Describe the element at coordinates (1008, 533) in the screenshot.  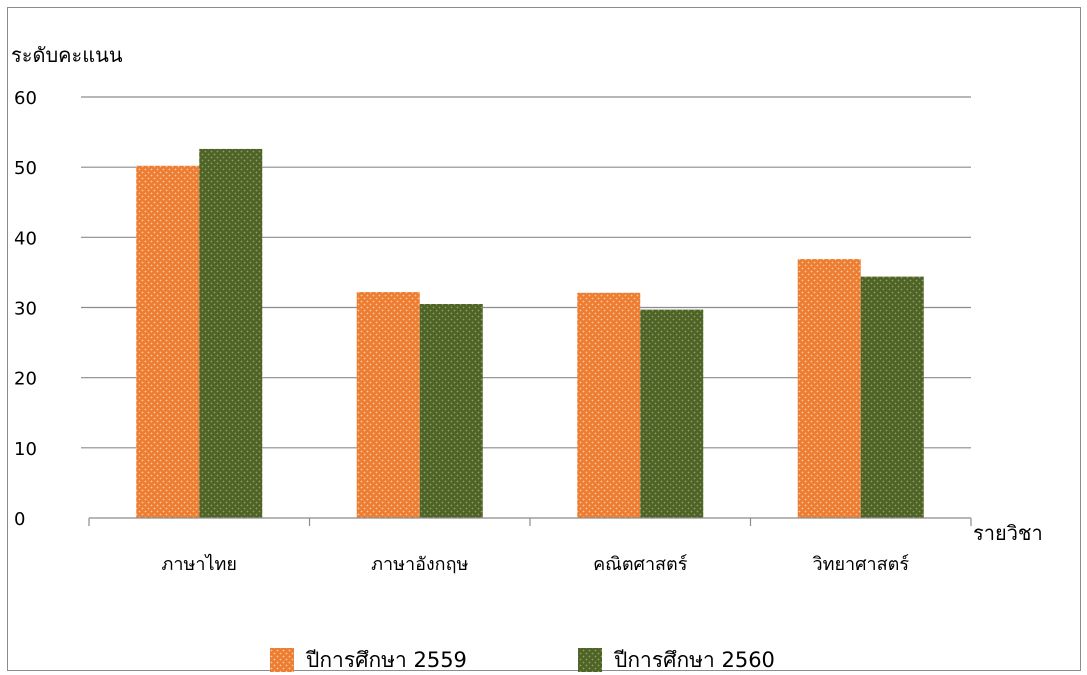
I see `x-axis-title: รายวิชา` at that location.